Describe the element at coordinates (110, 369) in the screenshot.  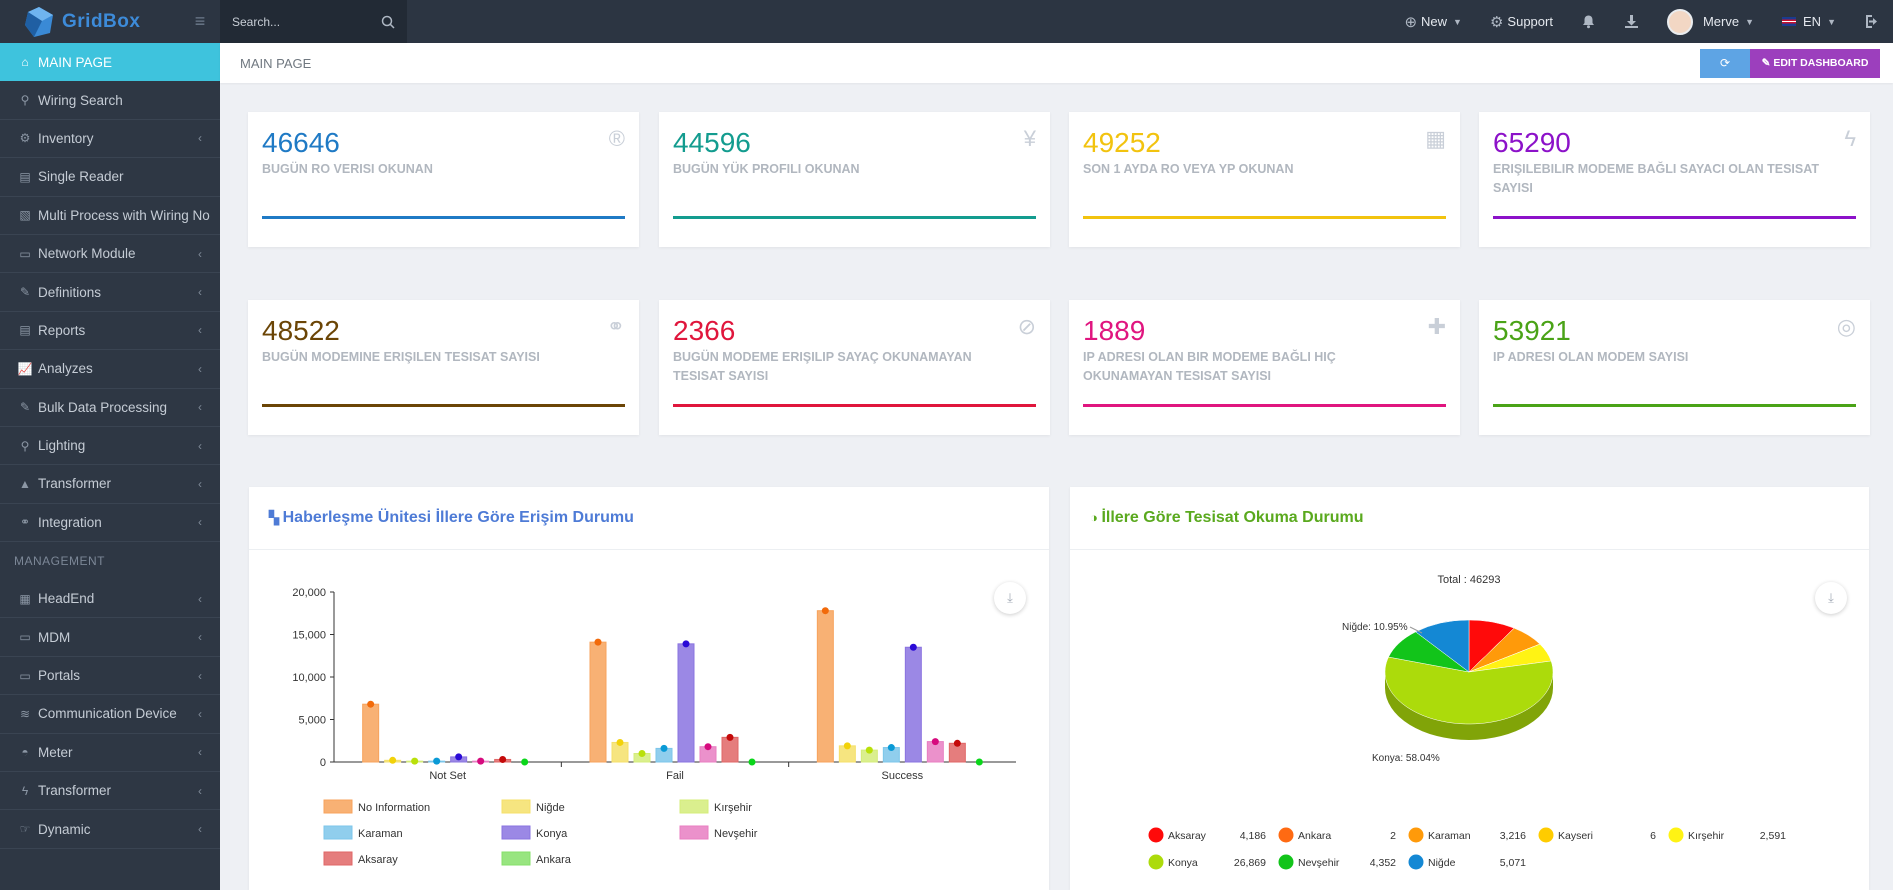
I see `sidebar-item-analyzes: 📈 Analyzes ‹` at that location.